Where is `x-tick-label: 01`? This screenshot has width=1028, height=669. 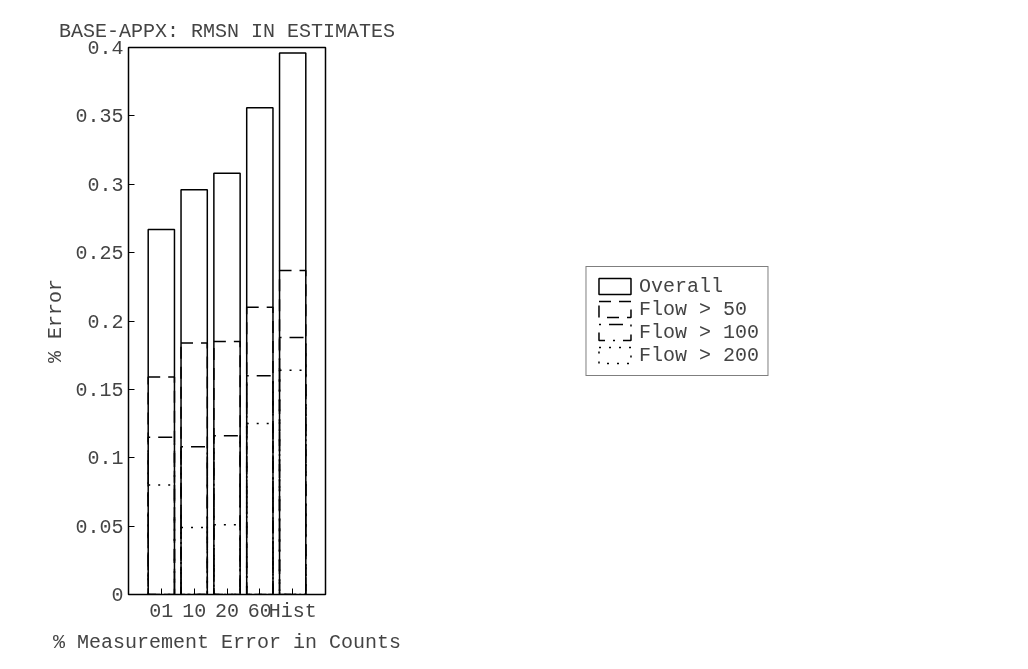 x-tick-label: 01 is located at coordinates (161, 611).